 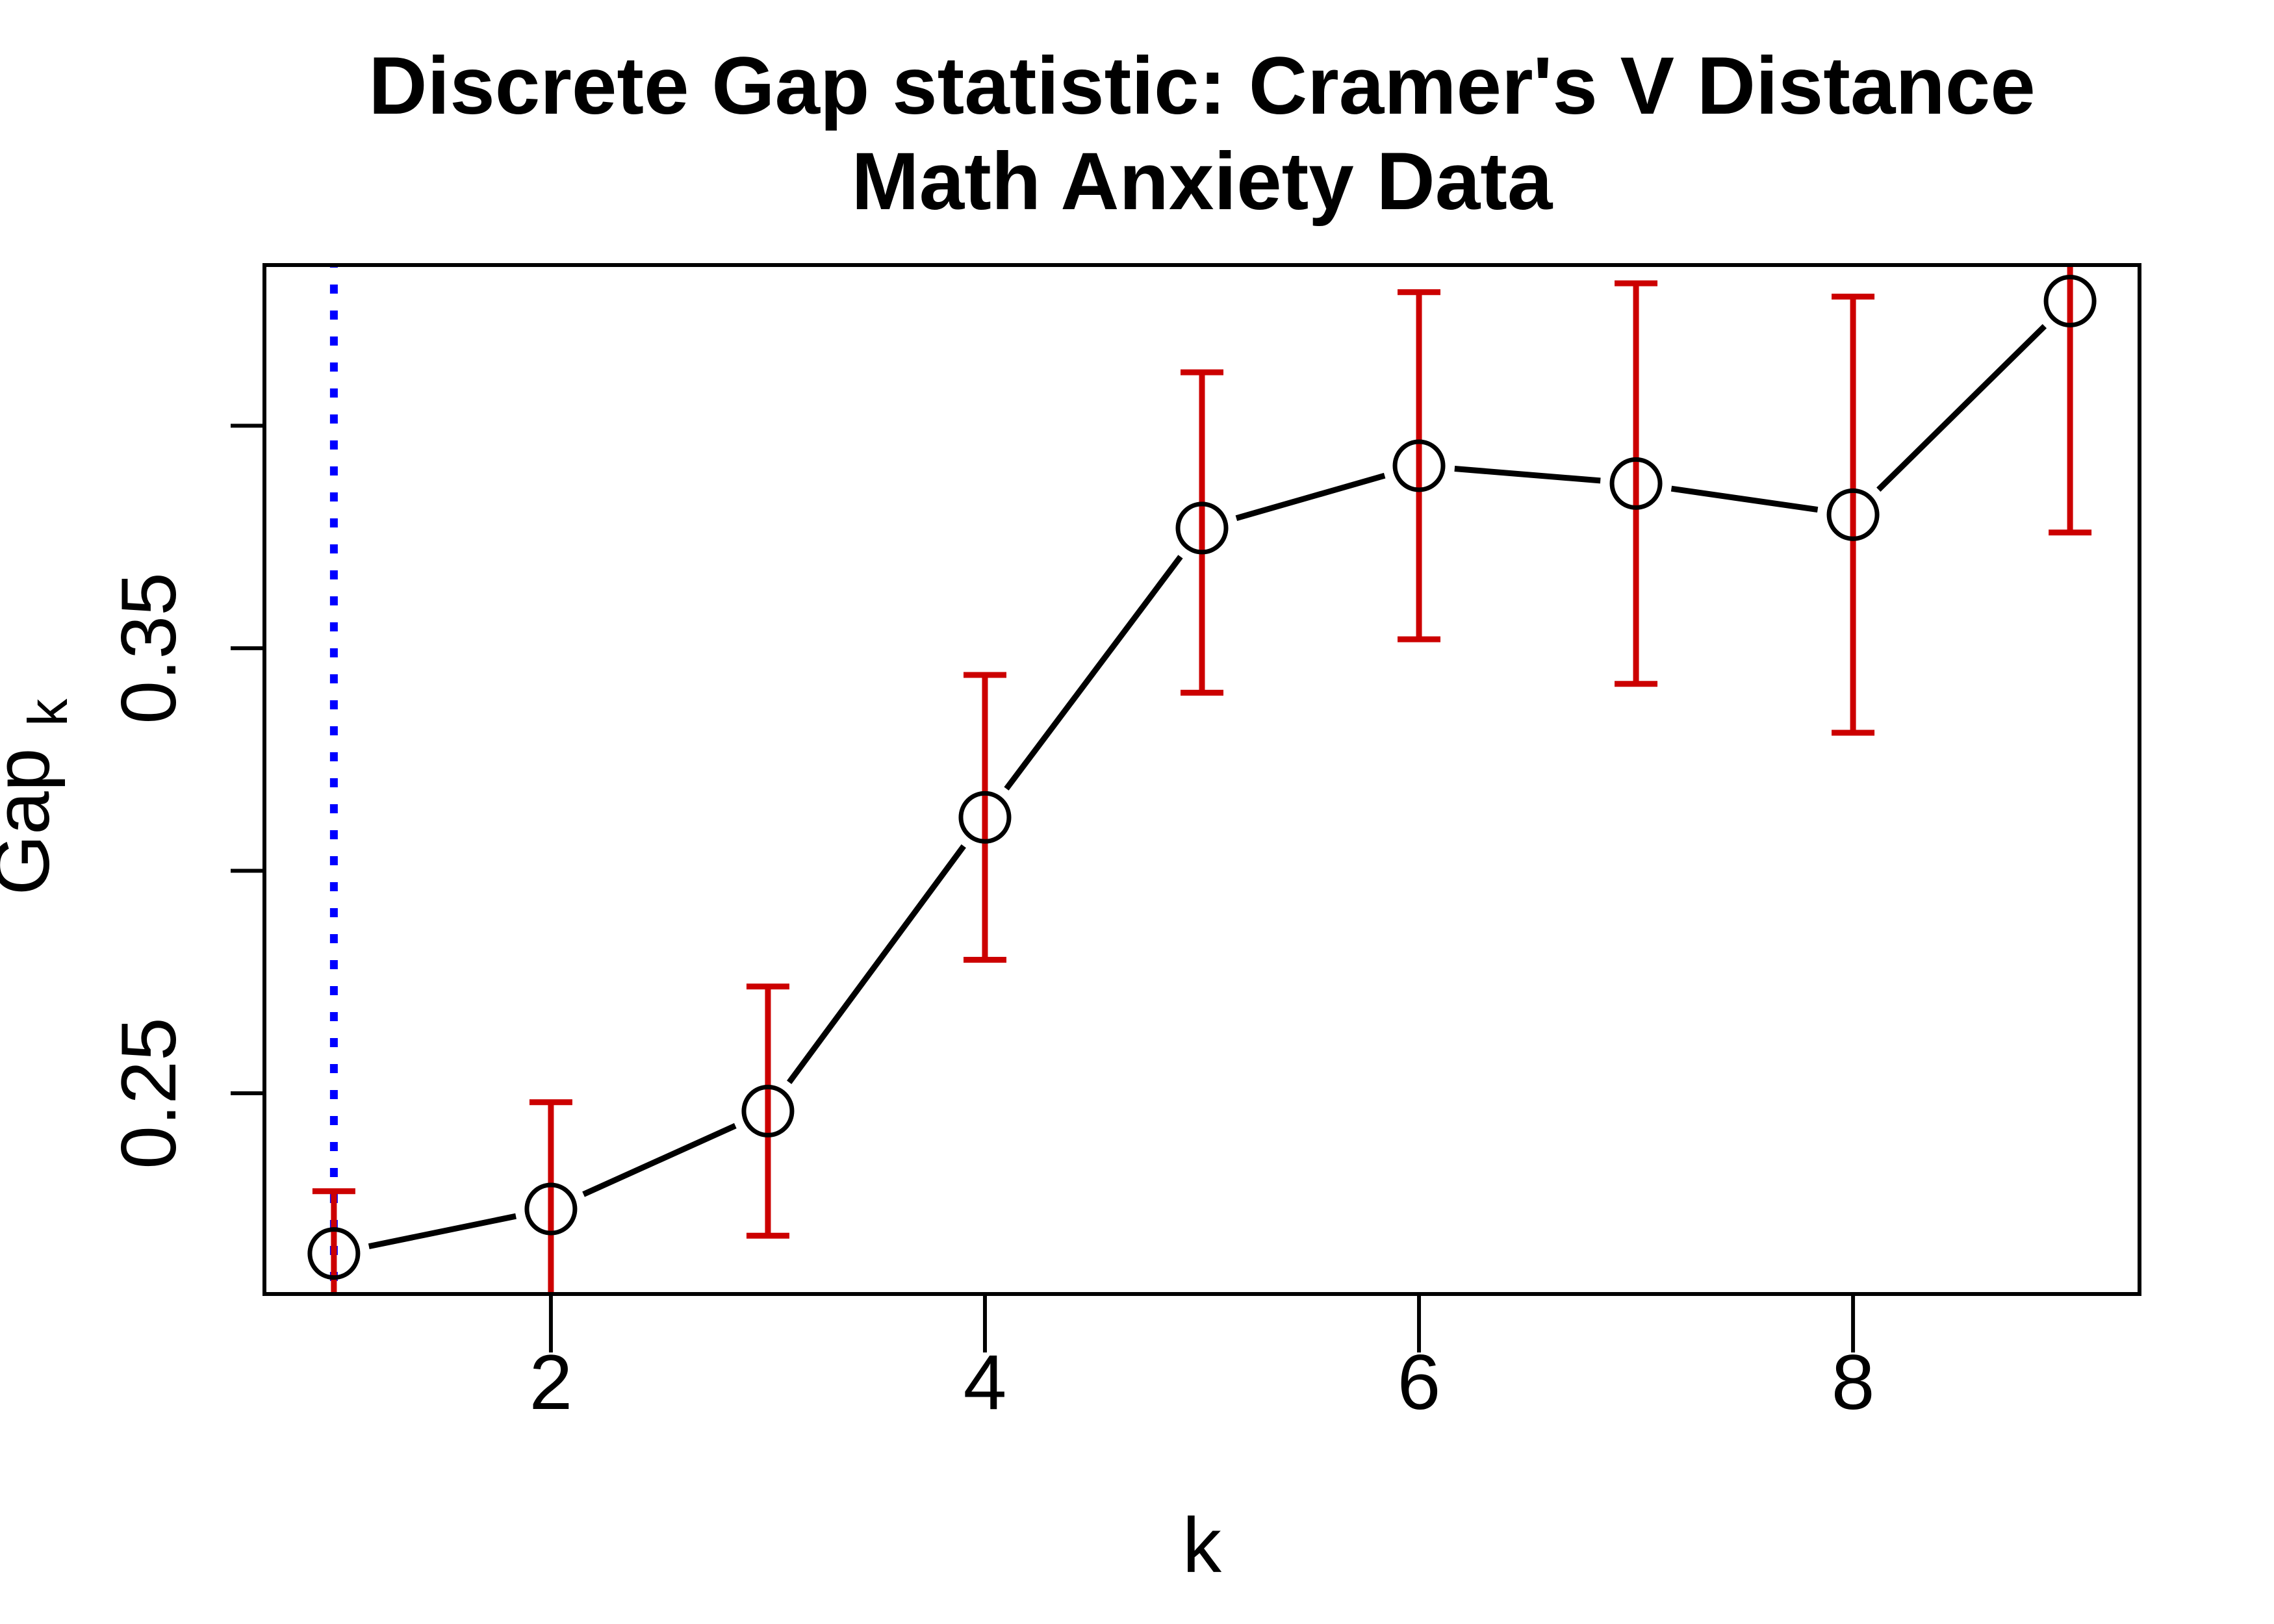 What do you see at coordinates (1853, 1382) in the screenshot?
I see `x-tick-label: 8` at bounding box center [1853, 1382].